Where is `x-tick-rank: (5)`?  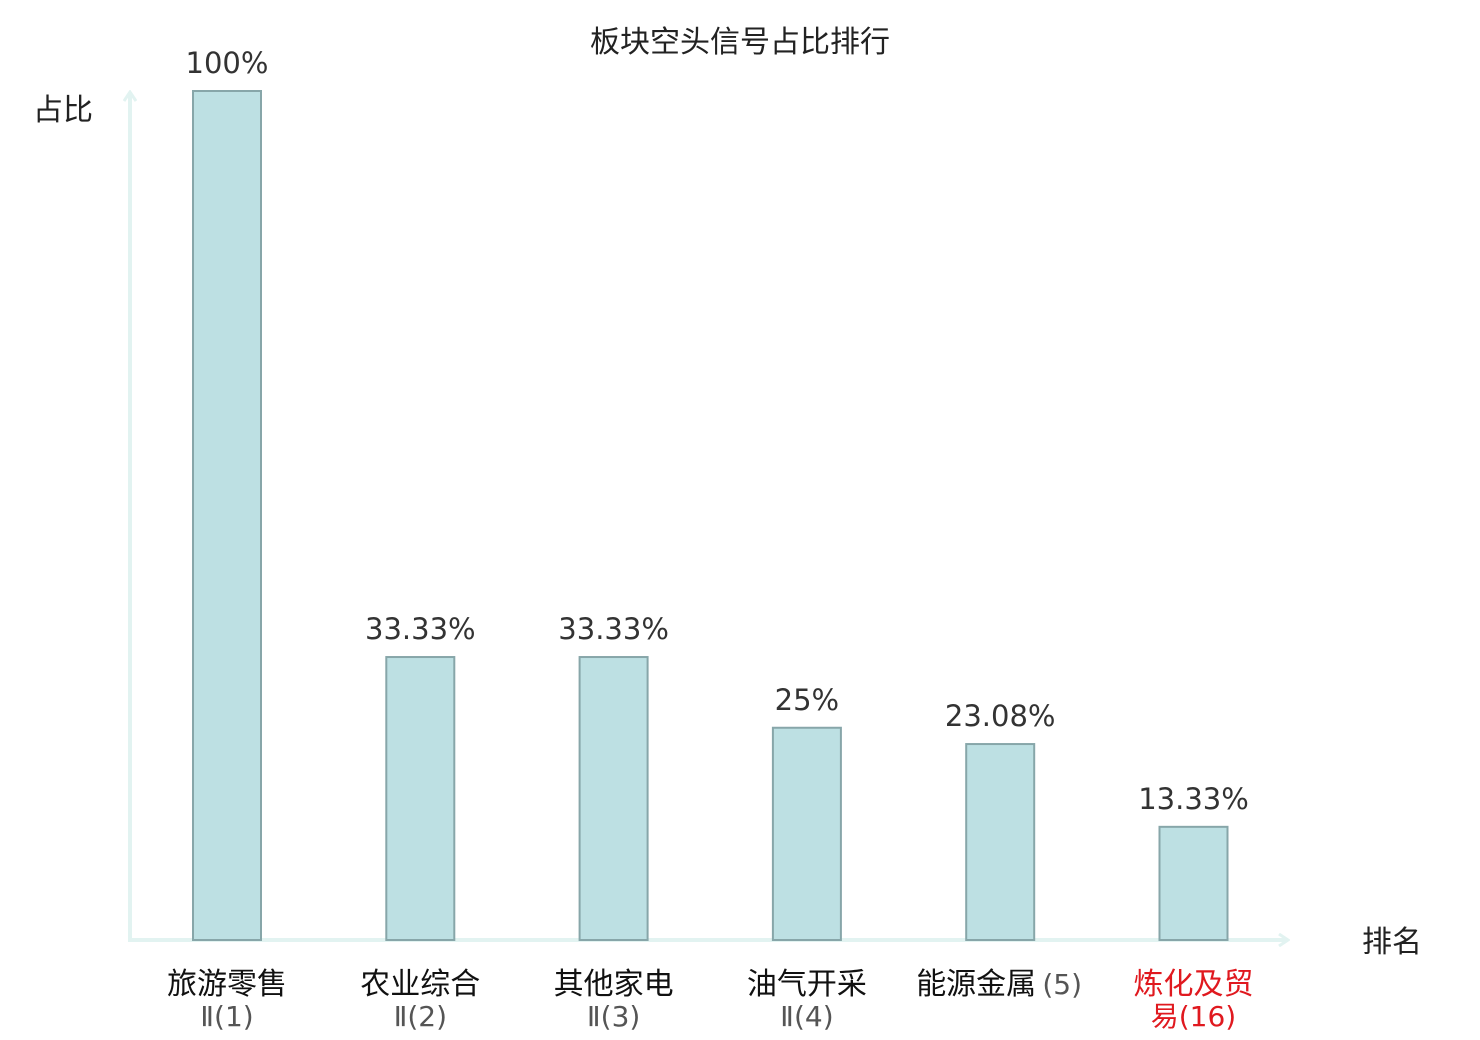 x-tick-rank: (5) is located at coordinates (1062, 984).